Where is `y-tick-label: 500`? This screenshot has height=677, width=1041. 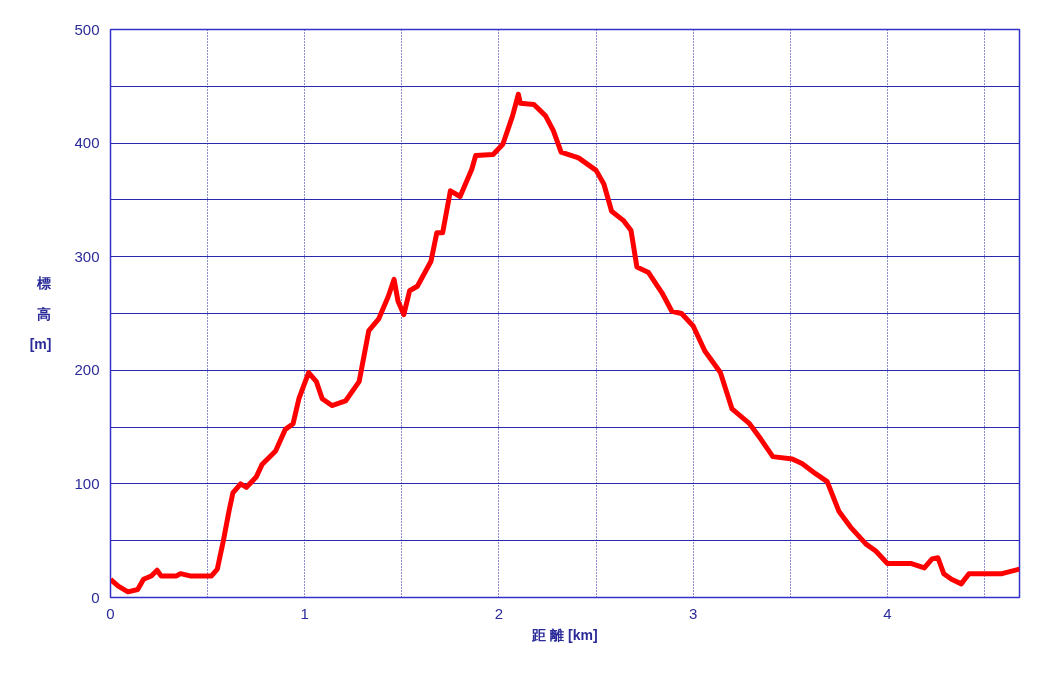 y-tick-label: 500 is located at coordinates (87, 29).